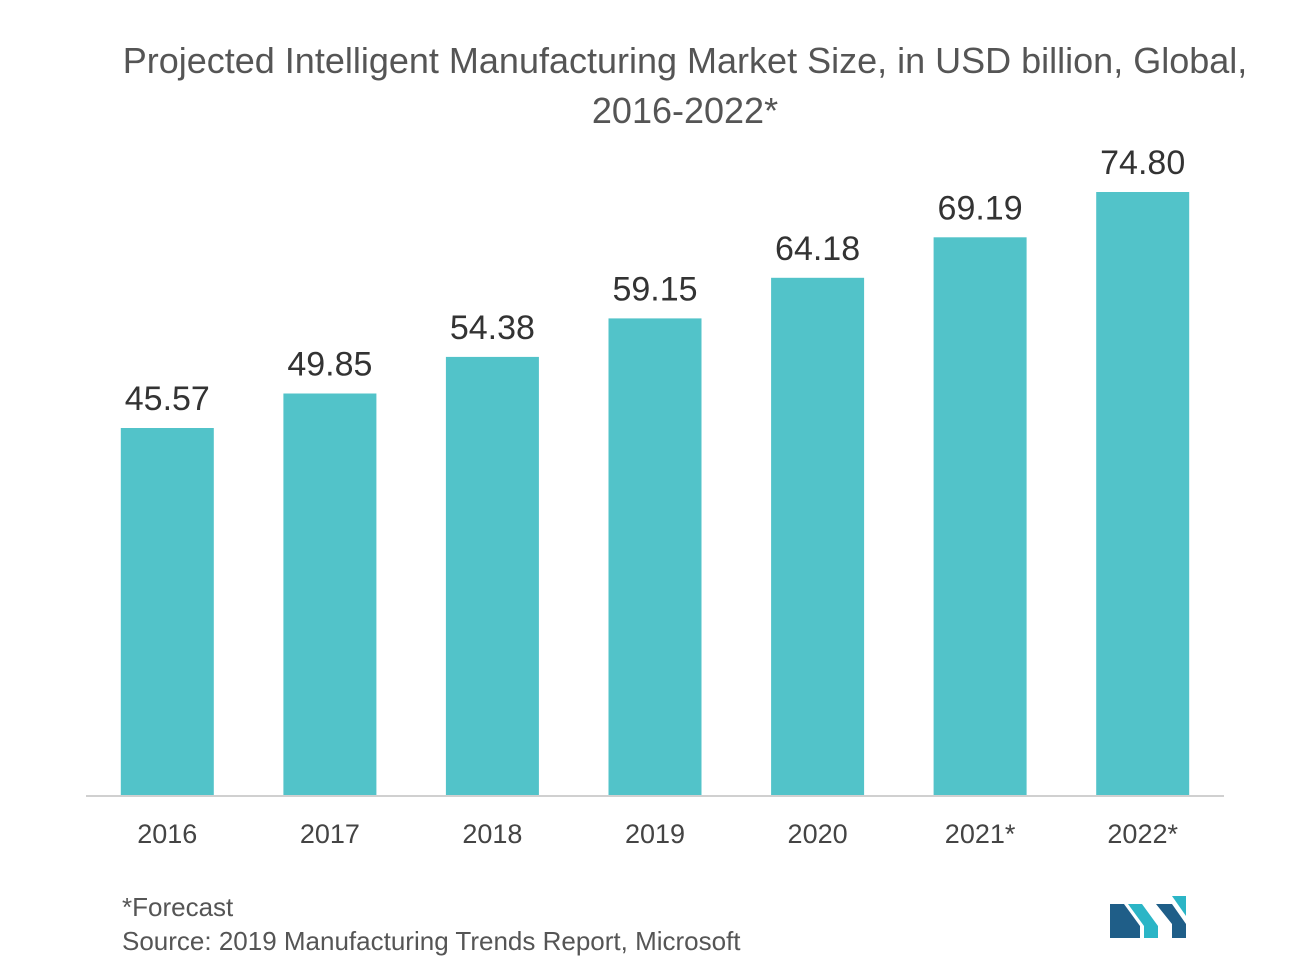 Image resolution: width=1294 pixels, height=976 pixels. Describe the element at coordinates (817, 249) in the screenshot. I see `value-label: 64.18` at that location.